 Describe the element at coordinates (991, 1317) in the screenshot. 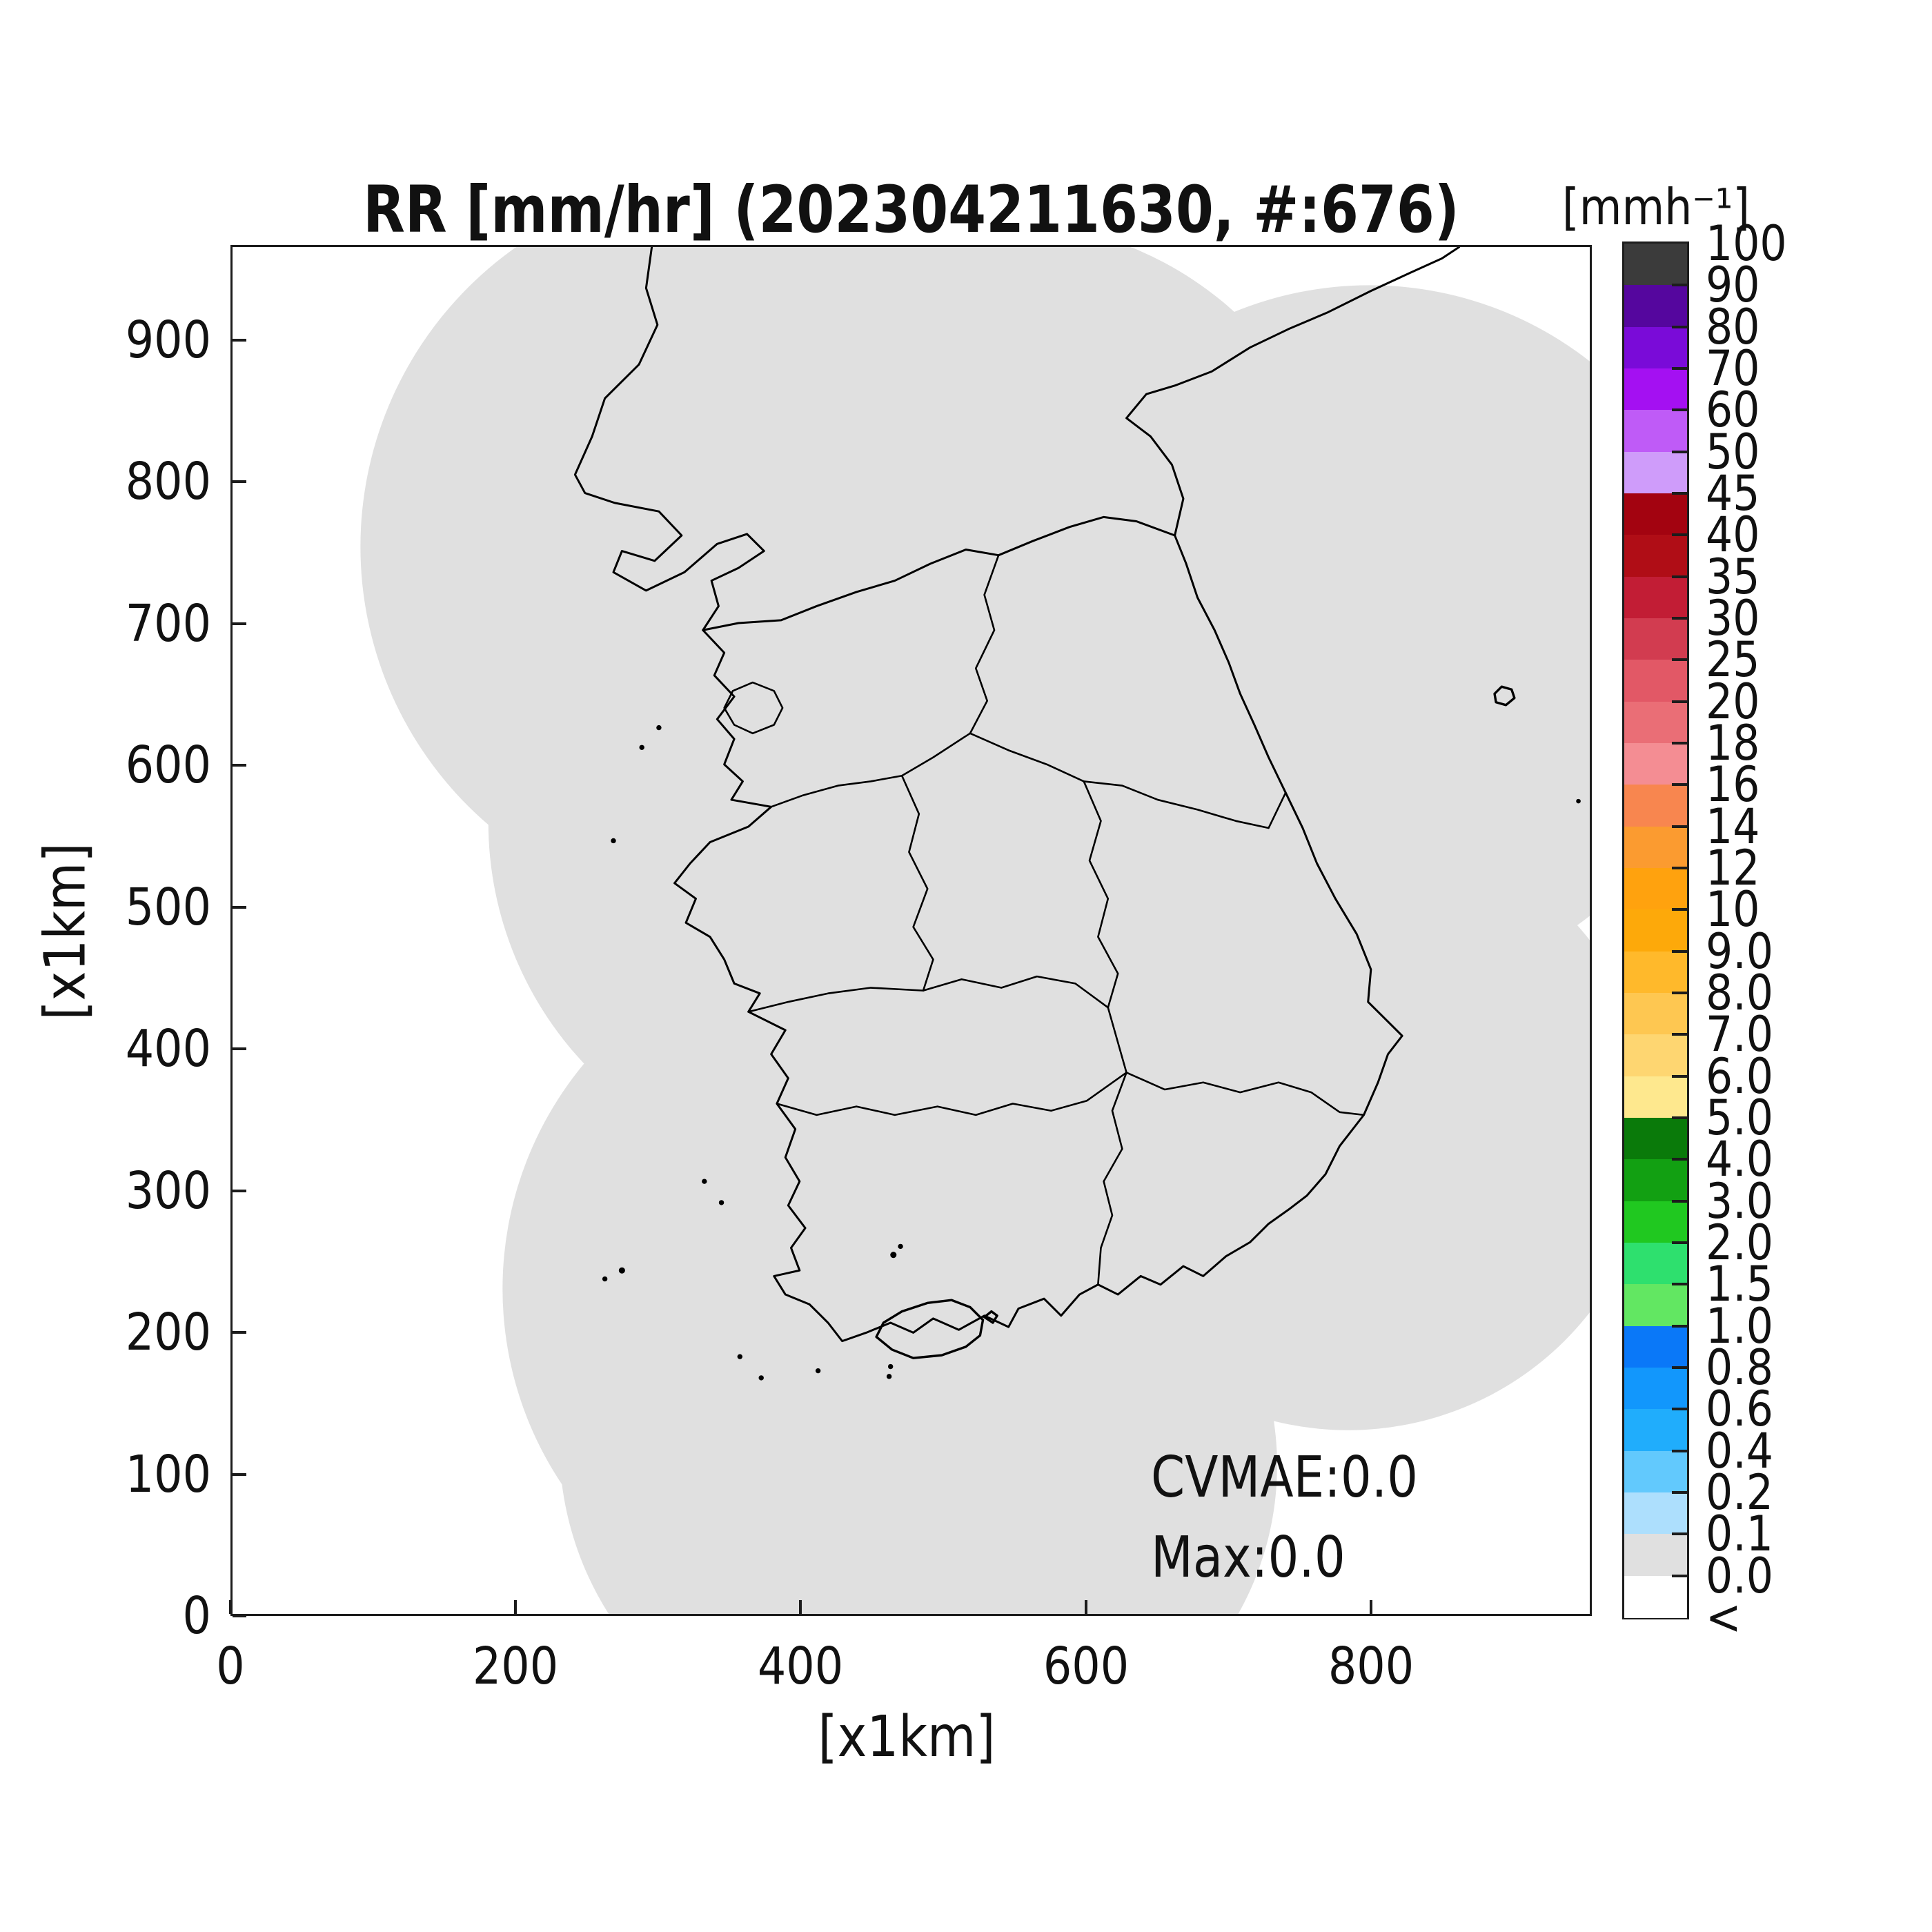

I see `udo-island-outline` at that location.